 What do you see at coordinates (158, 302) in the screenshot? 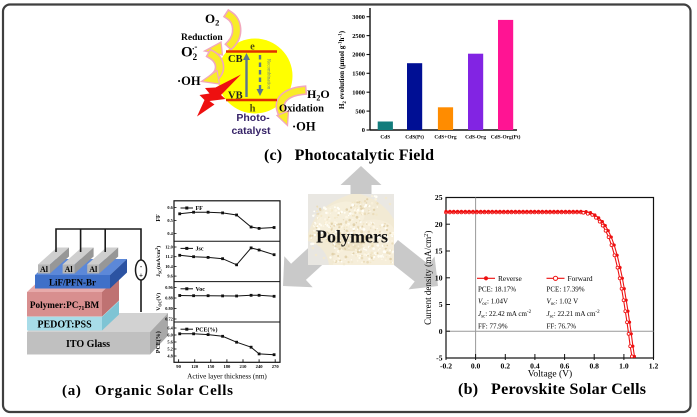
I see `svg-text: VOC(V)` at bounding box center [158, 302].